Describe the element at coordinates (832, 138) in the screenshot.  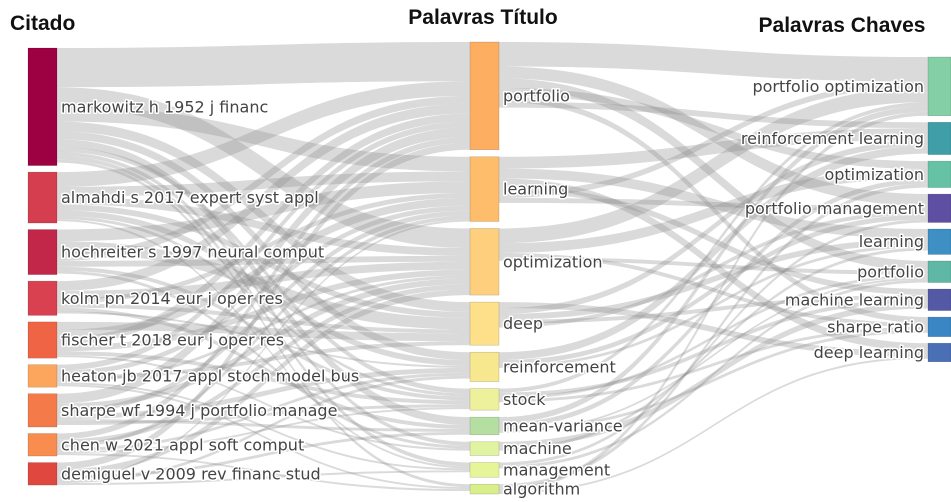
I see `node-label: reinforcement learning` at that location.